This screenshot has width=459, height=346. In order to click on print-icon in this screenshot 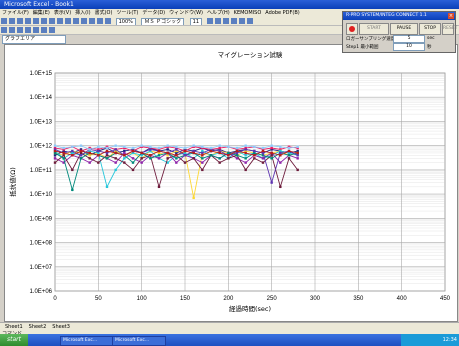, I will do `click(28, 21)`.